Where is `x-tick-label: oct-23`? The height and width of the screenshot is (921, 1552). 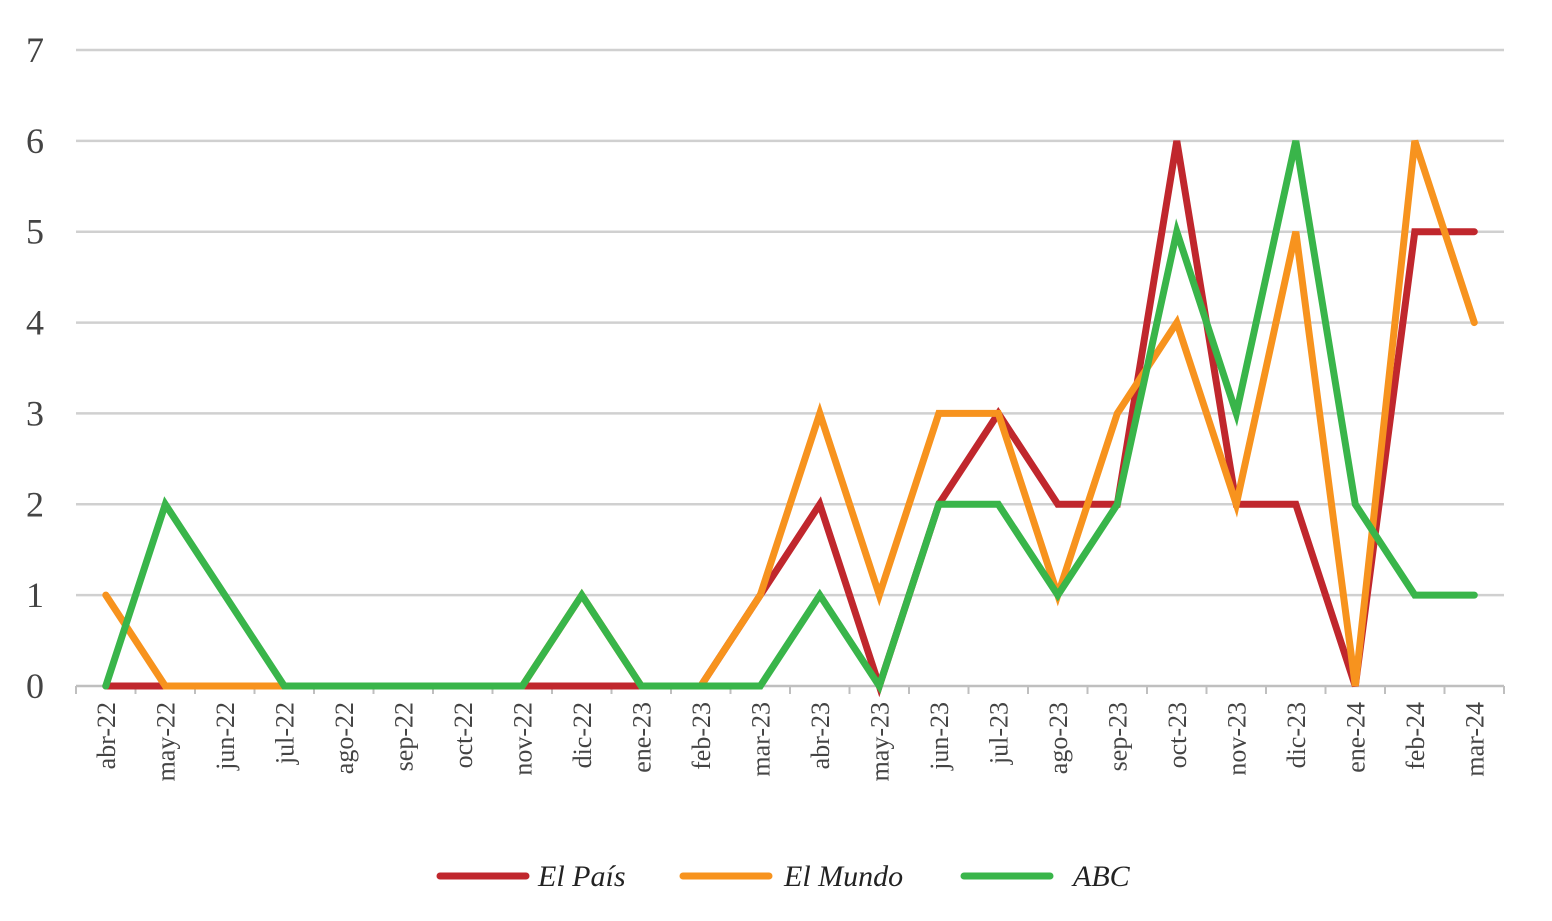 x-tick-label: oct-23 is located at coordinates (1177, 735).